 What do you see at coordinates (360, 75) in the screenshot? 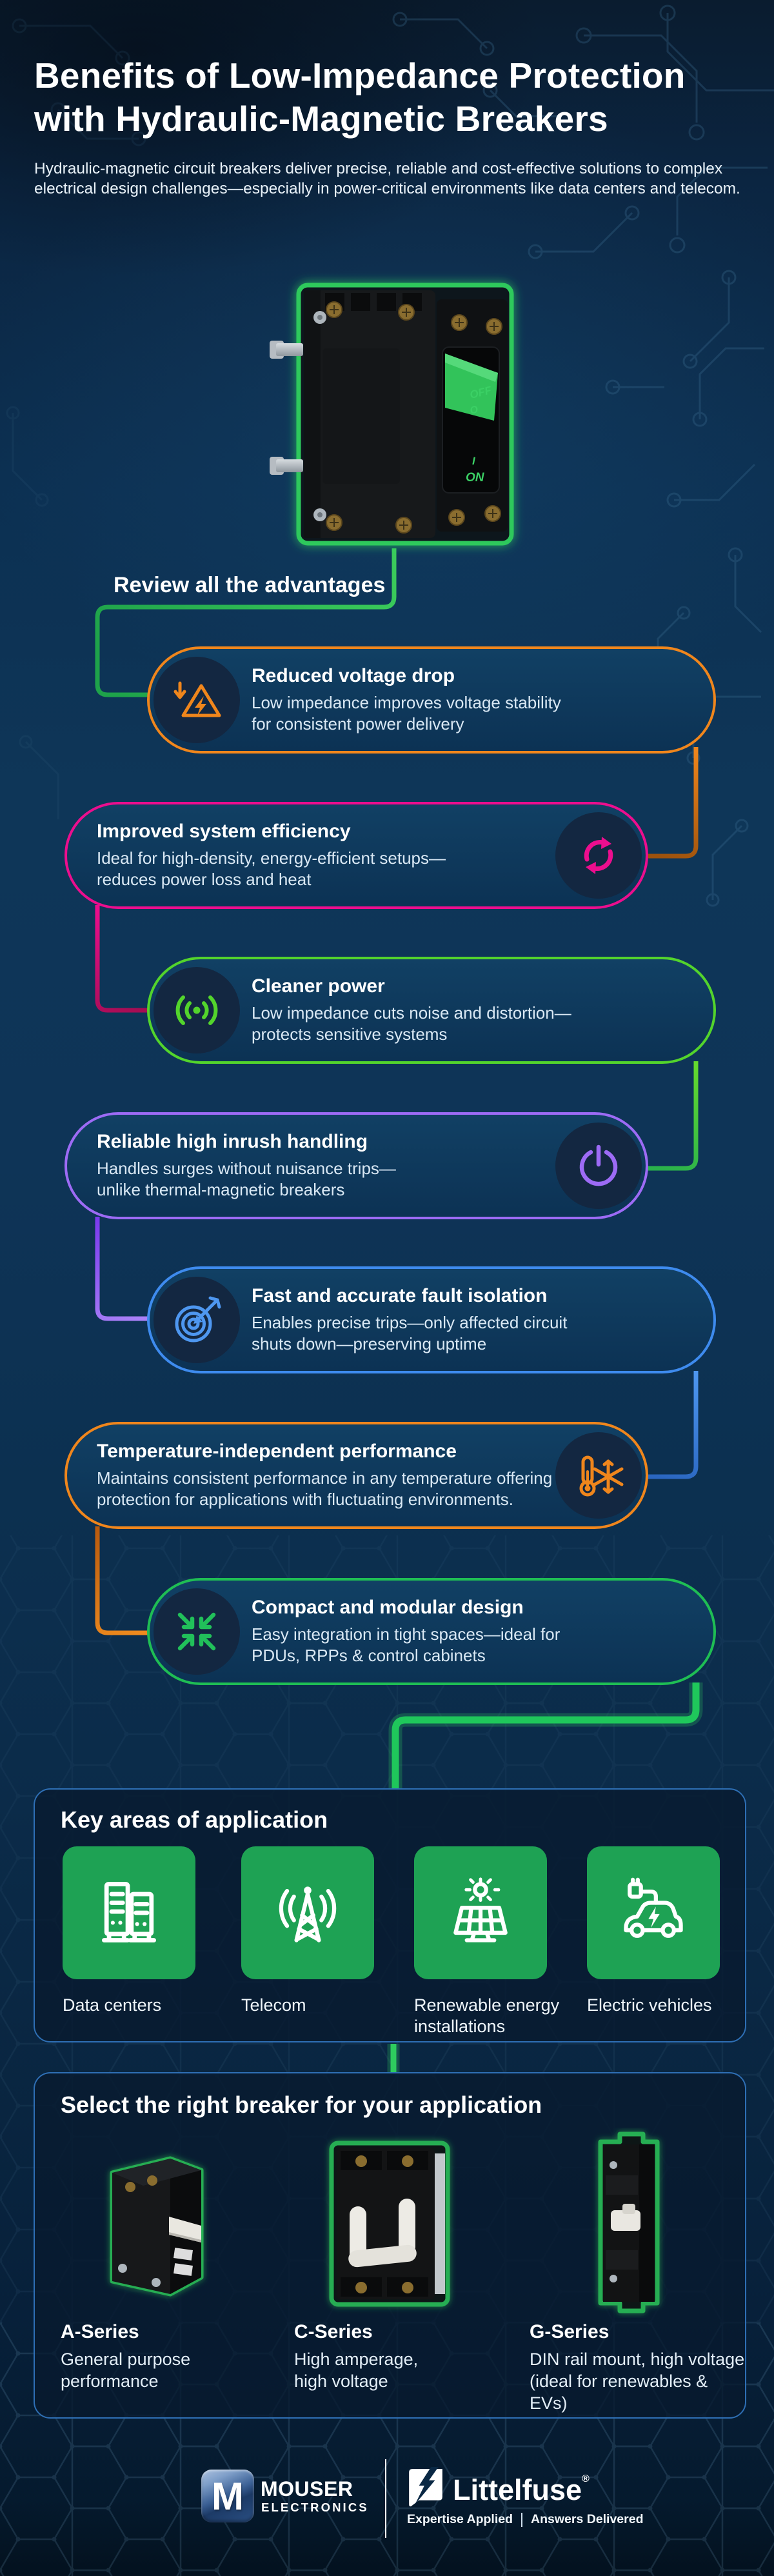
I see `page-title-line1: Benefits of Low-Impedance Protection` at bounding box center [360, 75].